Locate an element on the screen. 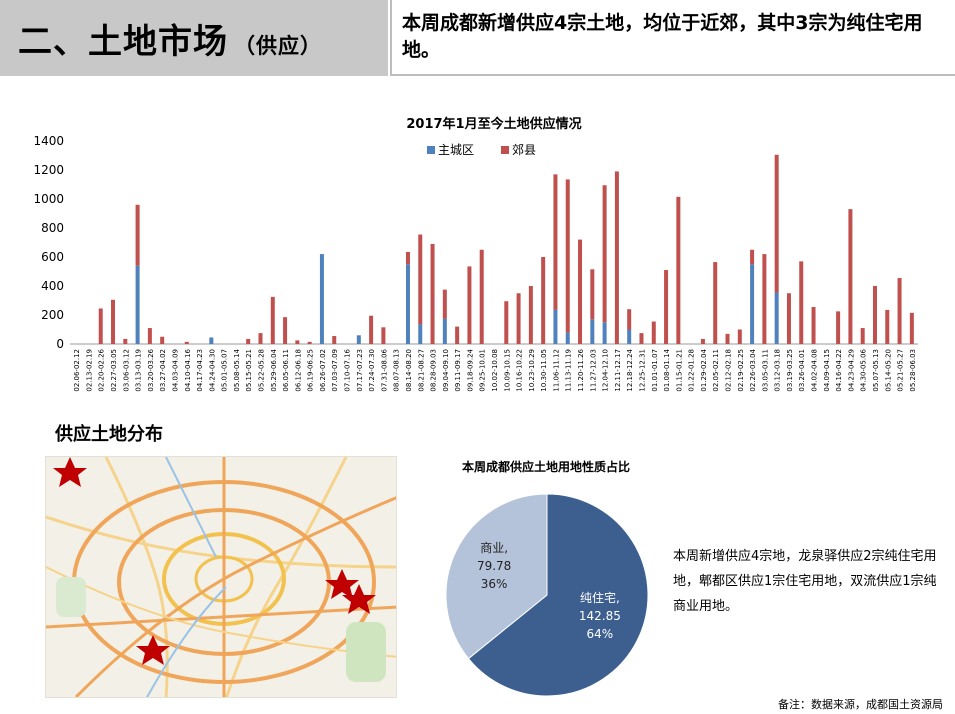 The width and height of the screenshot is (955, 714). x-tick-label: 01.15-01.21 is located at coordinates (679, 370).